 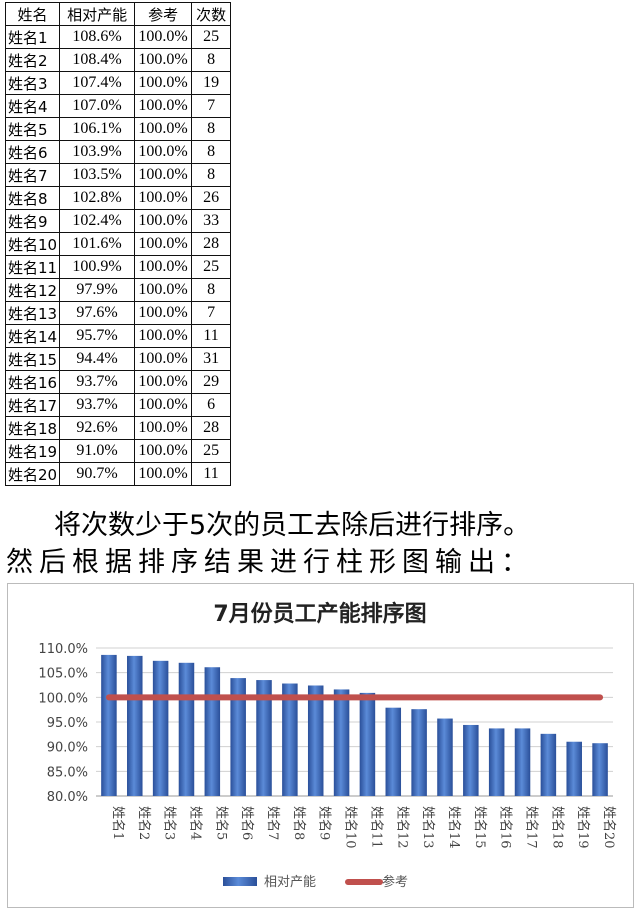 I want to click on table-cell: 90.7%, so click(x=97, y=474).